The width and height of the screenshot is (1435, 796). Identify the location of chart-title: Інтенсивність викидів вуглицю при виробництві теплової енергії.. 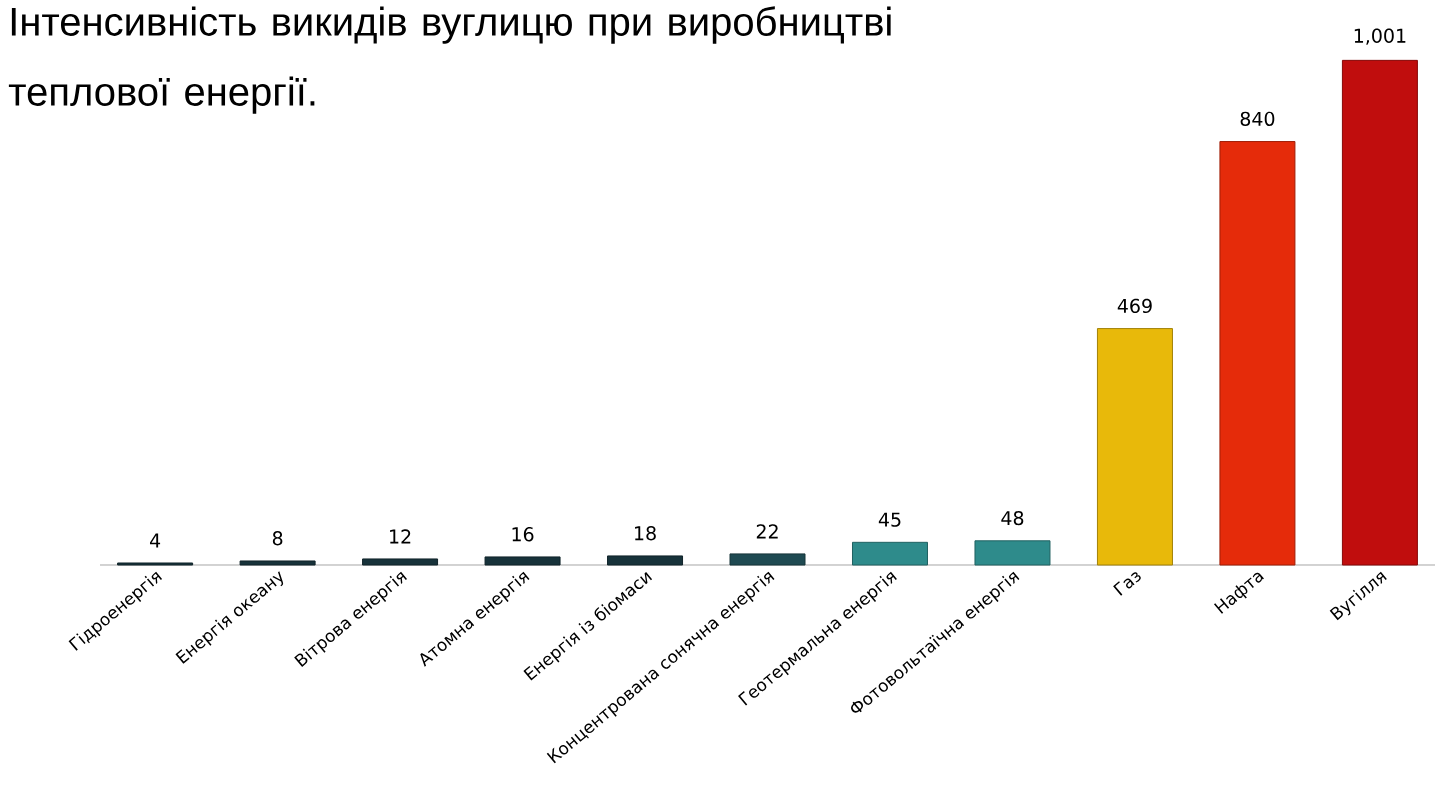
(449, 60).